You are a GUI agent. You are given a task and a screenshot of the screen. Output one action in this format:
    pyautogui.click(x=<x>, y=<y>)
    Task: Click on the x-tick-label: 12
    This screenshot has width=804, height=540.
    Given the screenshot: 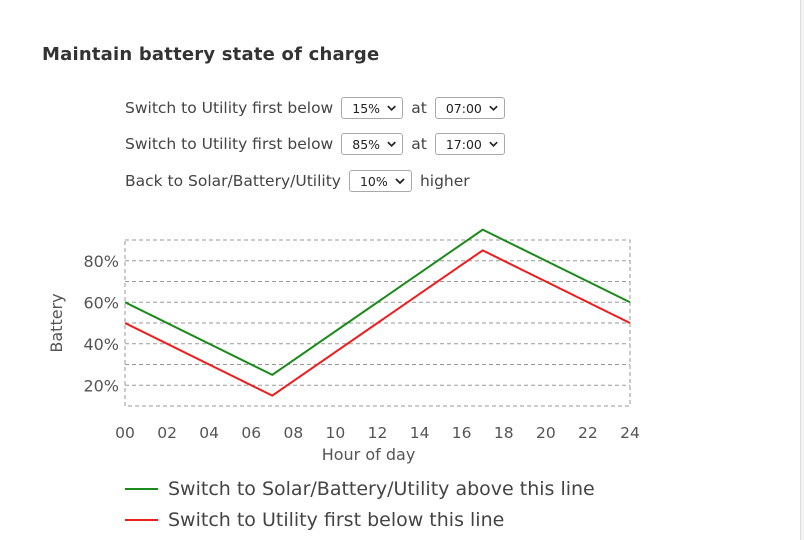 What is the action you would take?
    pyautogui.click(x=378, y=433)
    